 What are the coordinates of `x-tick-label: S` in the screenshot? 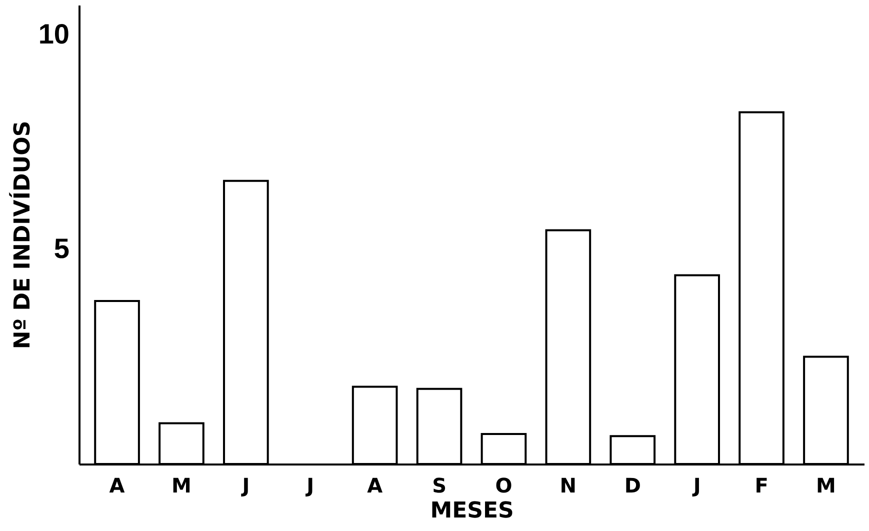 It's located at (439, 486).